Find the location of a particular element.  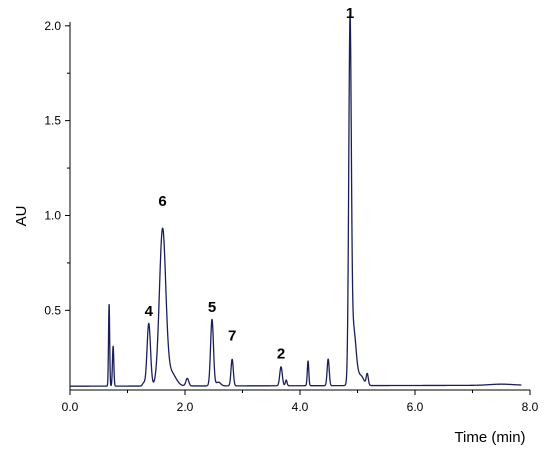

peak-label-6: 6 is located at coordinates (162, 201).